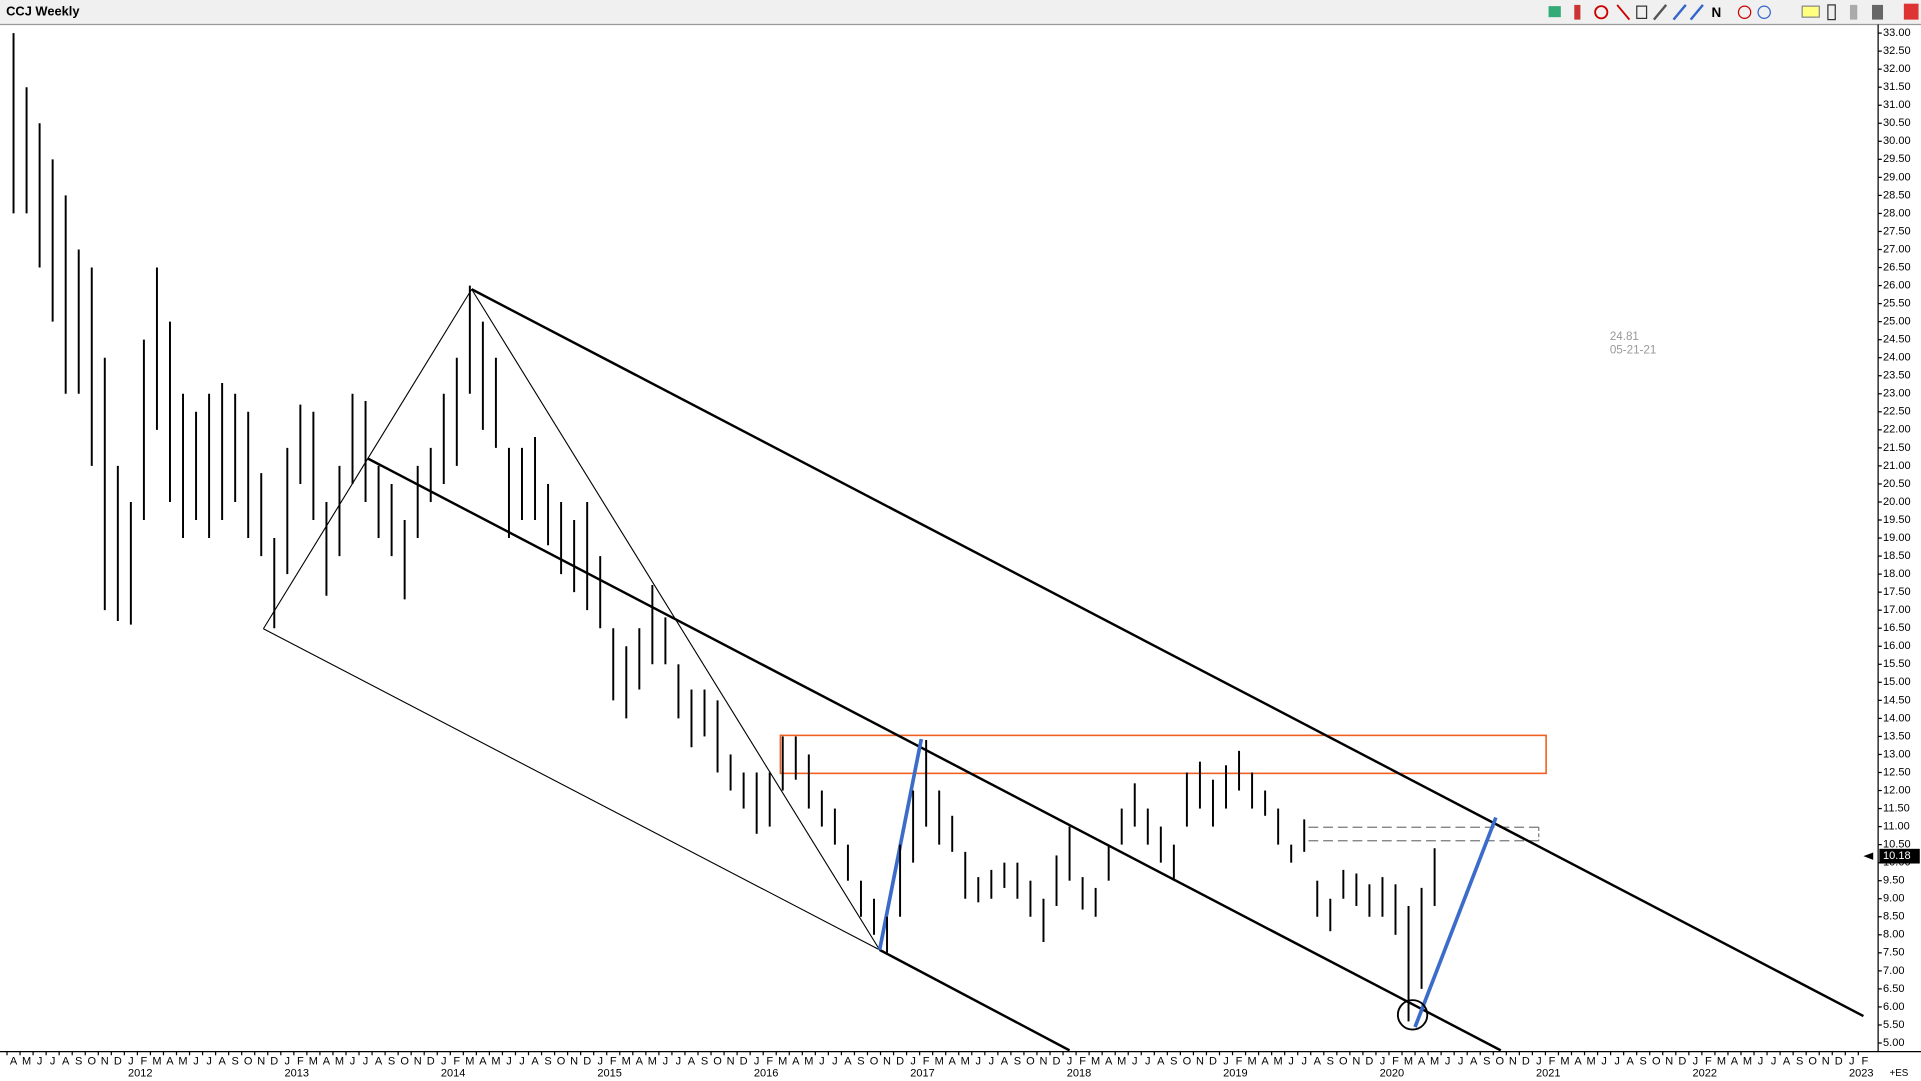  Describe the element at coordinates (1897, 772) in the screenshot. I see `y-tick-label: 12.50` at that location.